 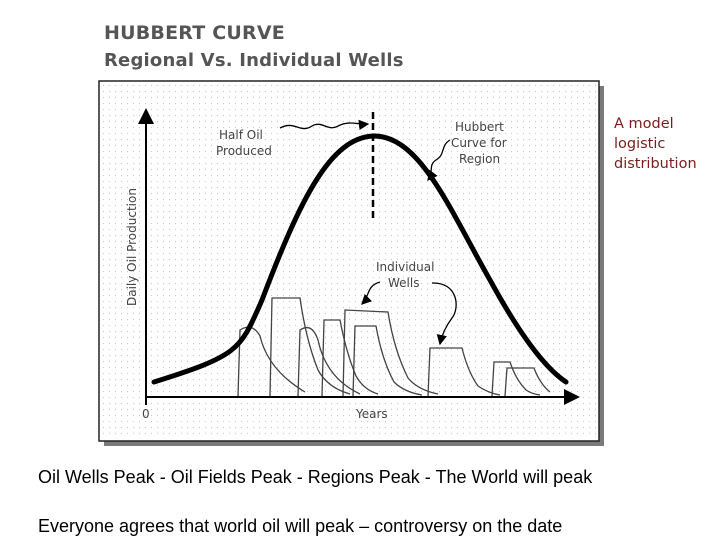 What do you see at coordinates (371, 293) in the screenshot?
I see `wells-arrow-left` at bounding box center [371, 293].